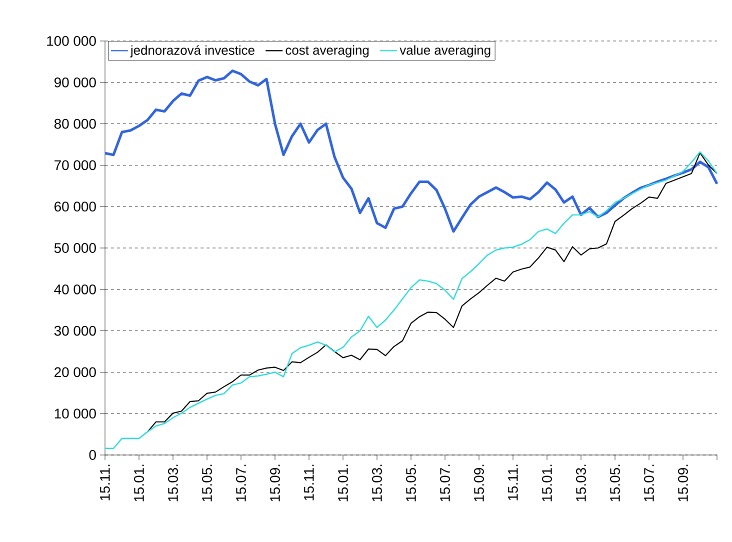 The height and width of the screenshot is (542, 732). I want to click on legend-label: value averaging, so click(445, 51).